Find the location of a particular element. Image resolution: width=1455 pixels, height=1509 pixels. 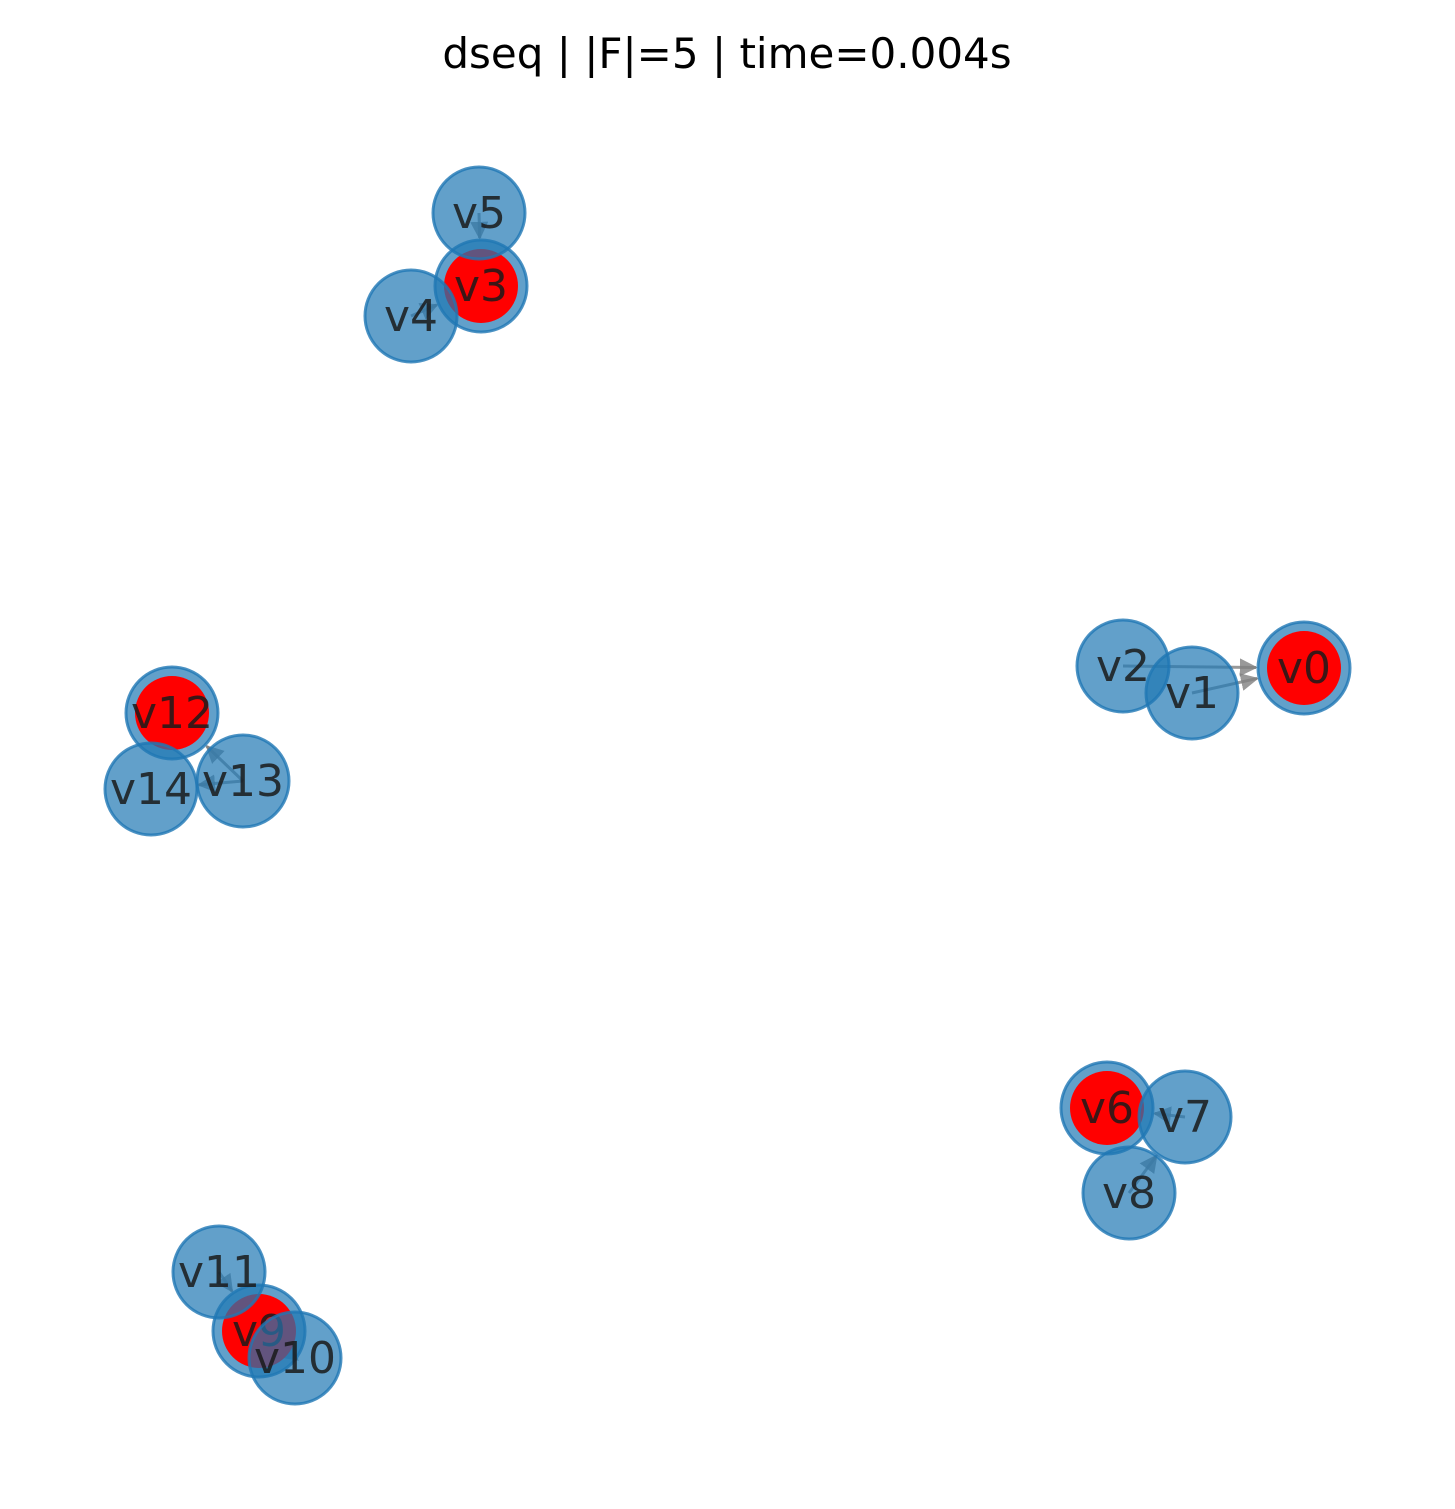

node-circle-v11 is located at coordinates (219, 1272).